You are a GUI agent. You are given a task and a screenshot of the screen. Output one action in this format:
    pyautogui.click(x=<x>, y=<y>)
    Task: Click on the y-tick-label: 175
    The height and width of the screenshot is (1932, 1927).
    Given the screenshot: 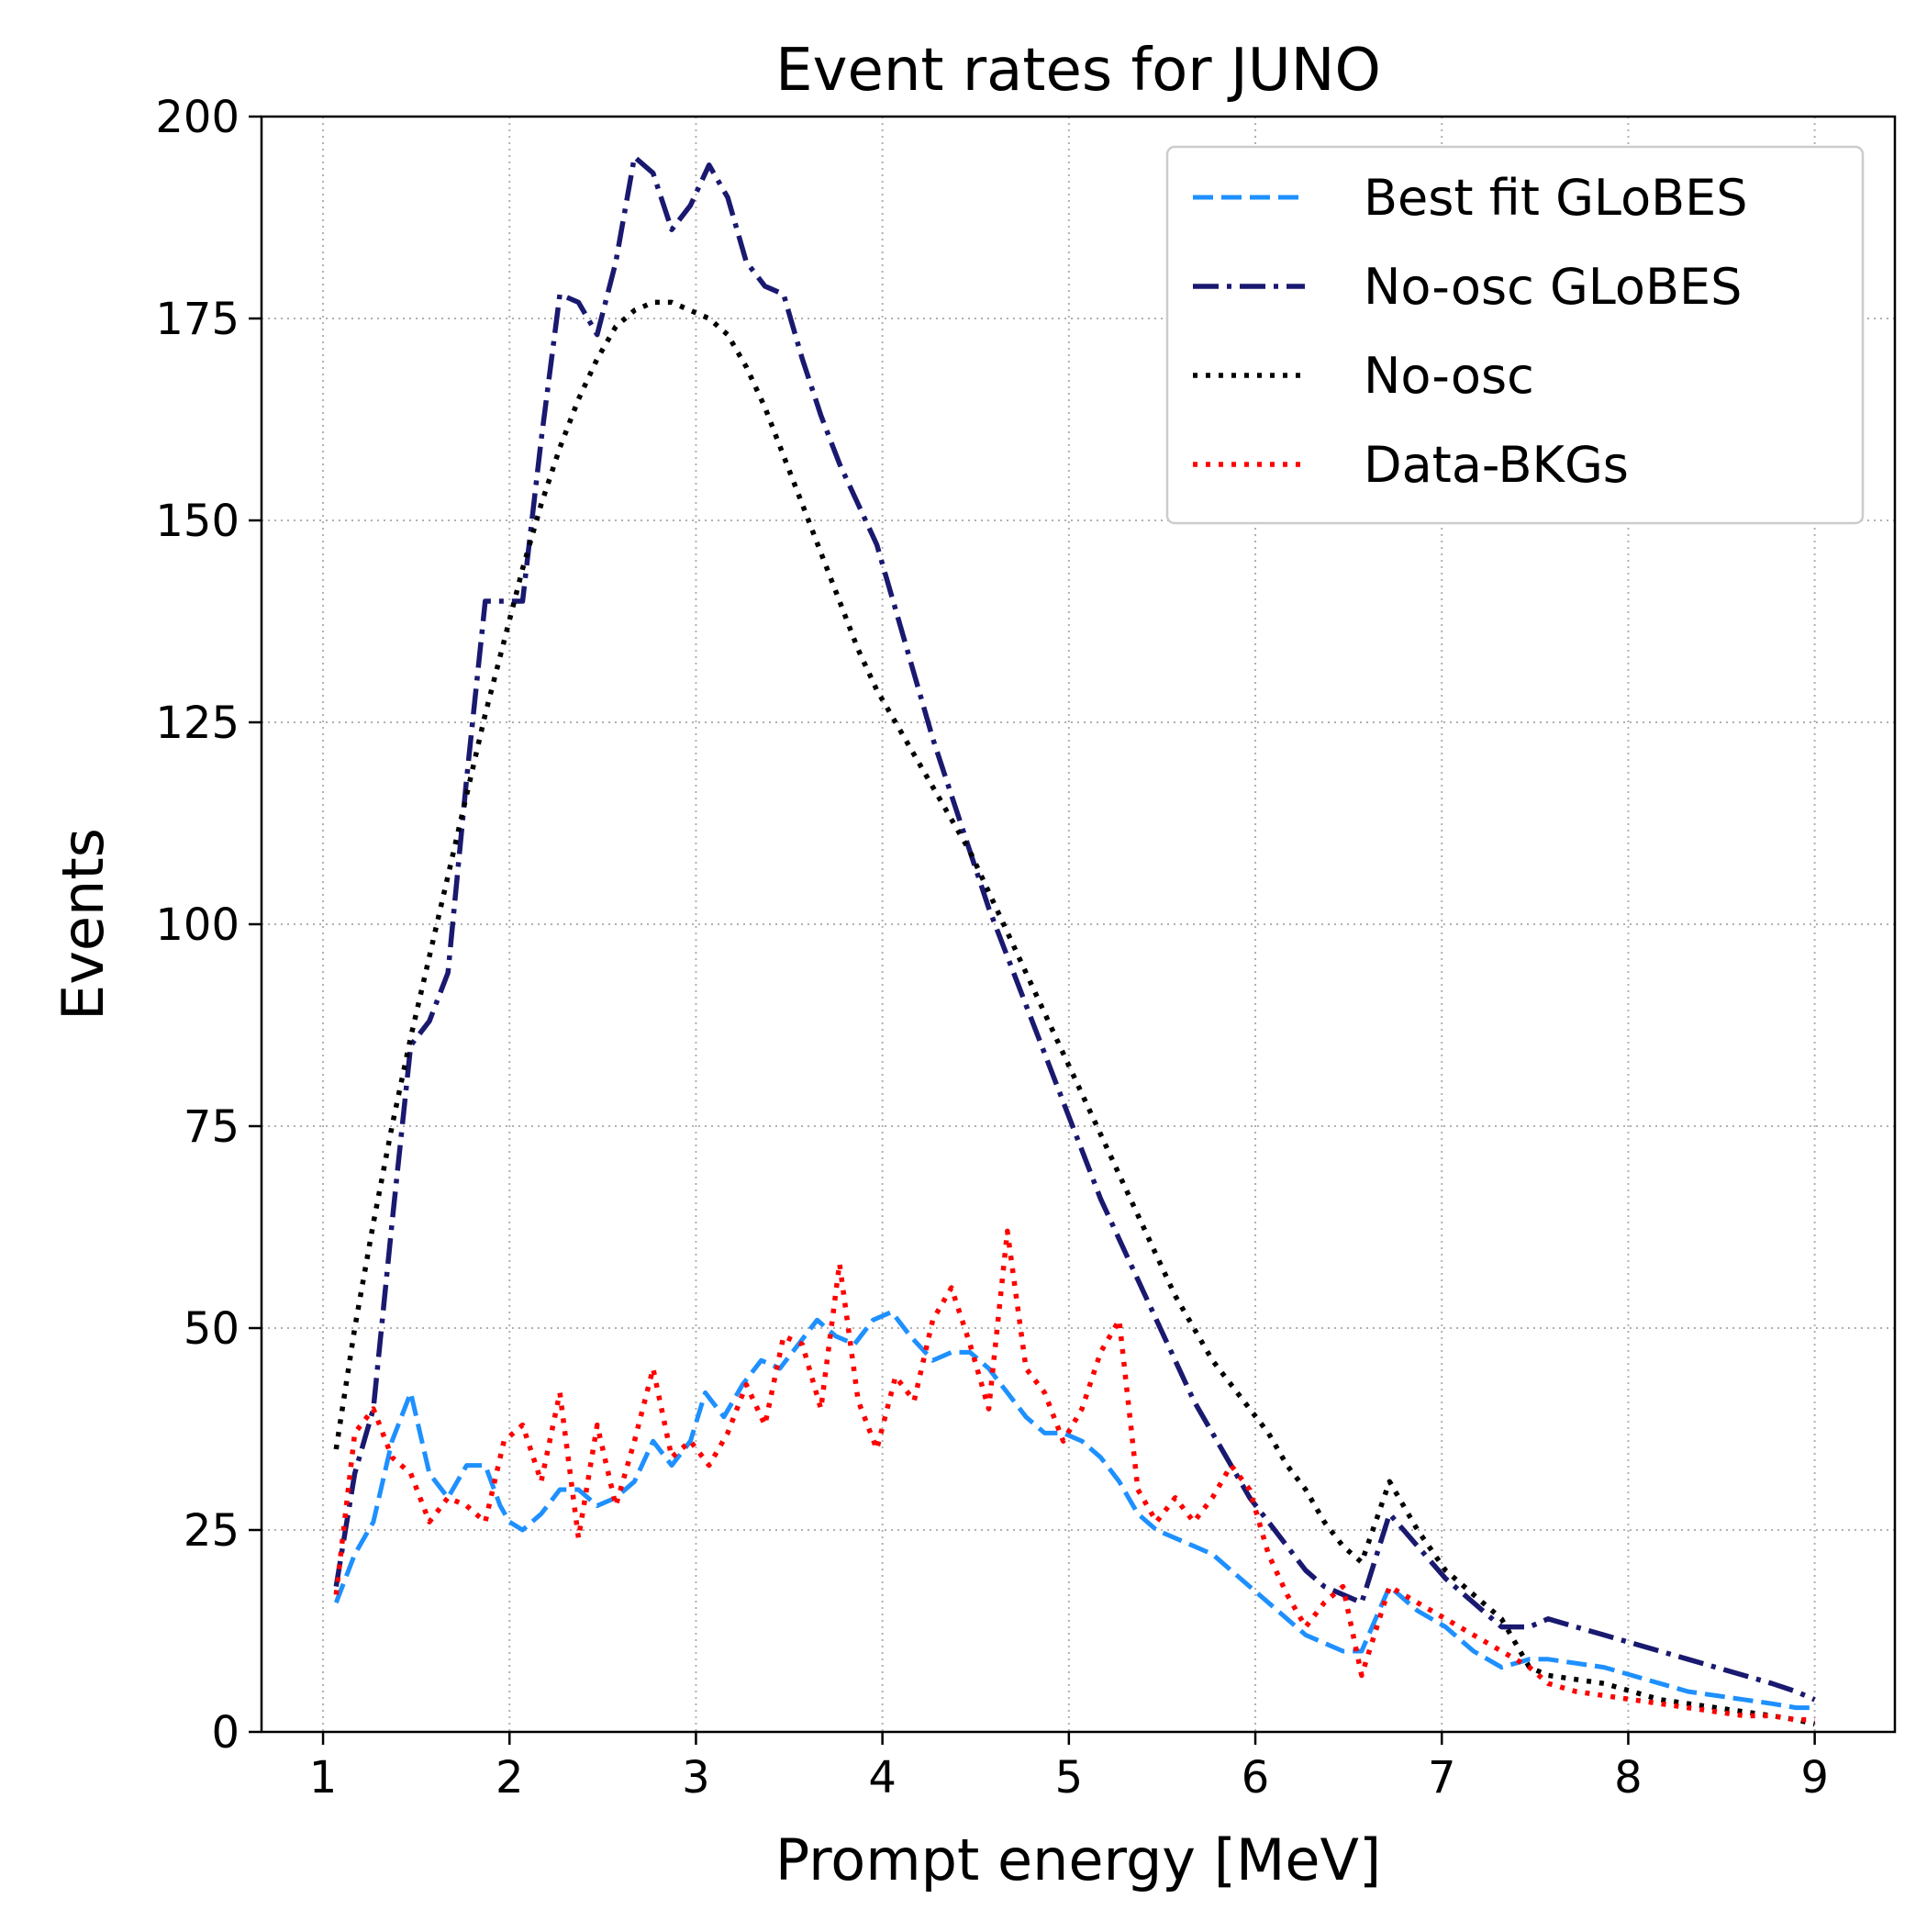 What is the action you would take?
    pyautogui.click(x=197, y=319)
    